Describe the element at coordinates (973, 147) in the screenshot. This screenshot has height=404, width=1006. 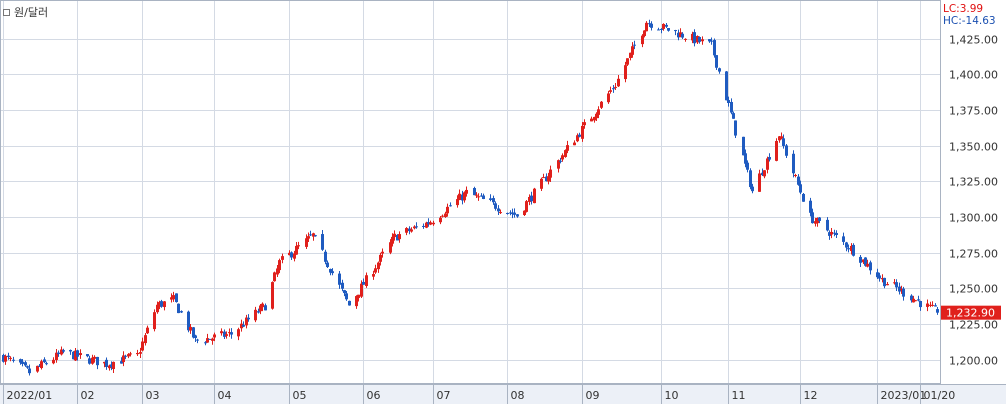
I see `y-tick-label: 1,350.00` at that location.